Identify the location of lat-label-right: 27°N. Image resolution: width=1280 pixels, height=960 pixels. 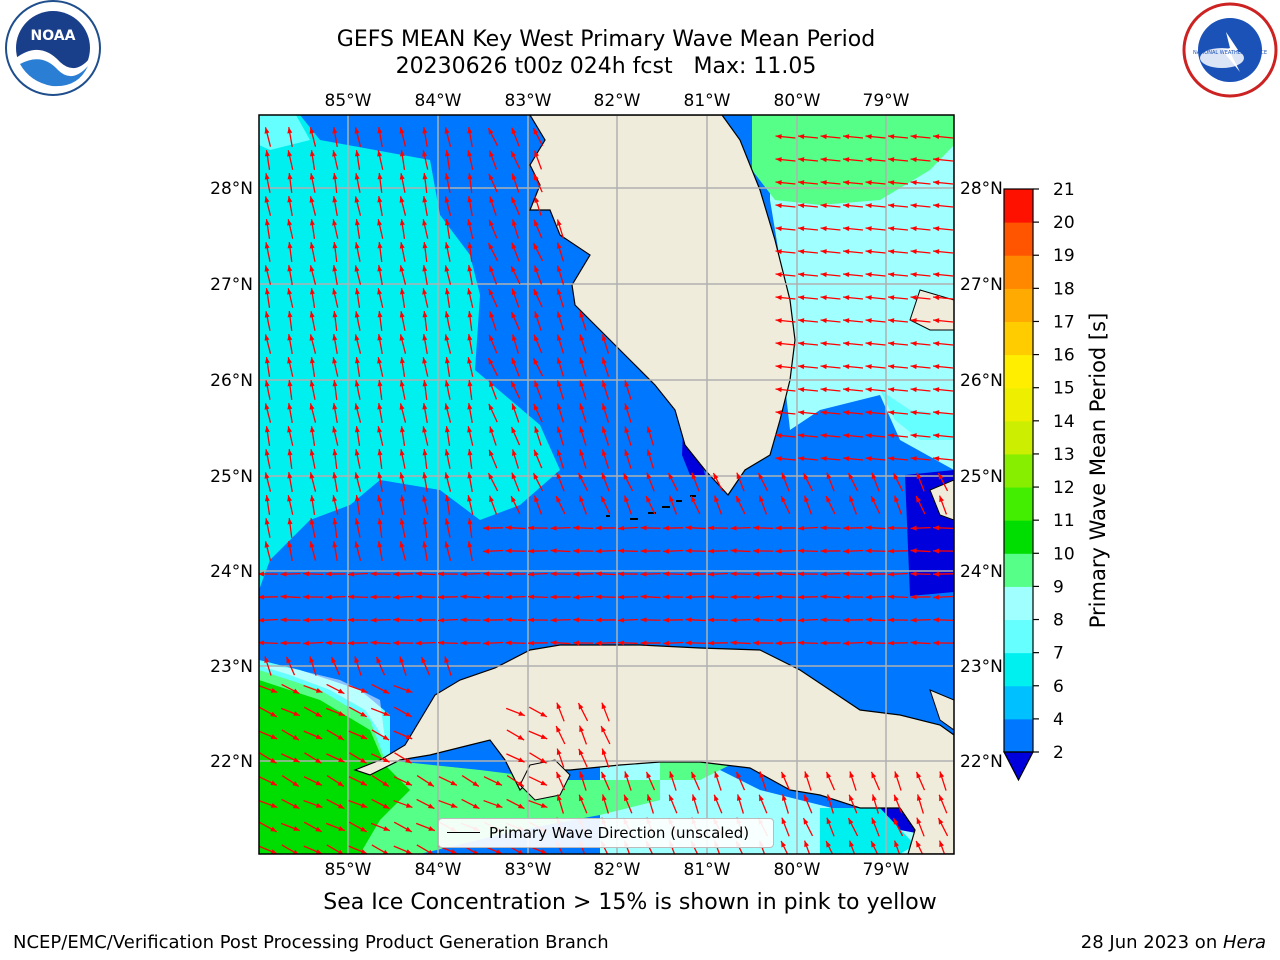
(981, 285).